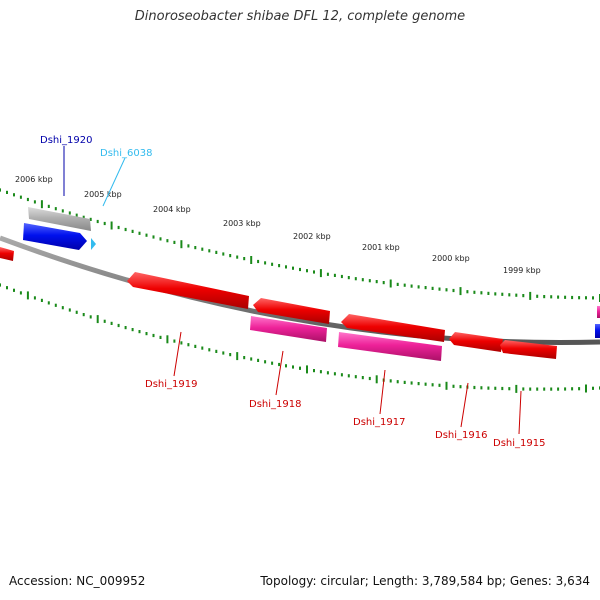  What do you see at coordinates (312, 236) in the screenshot?
I see `scale-label-2002: 2002 kbp` at bounding box center [312, 236].